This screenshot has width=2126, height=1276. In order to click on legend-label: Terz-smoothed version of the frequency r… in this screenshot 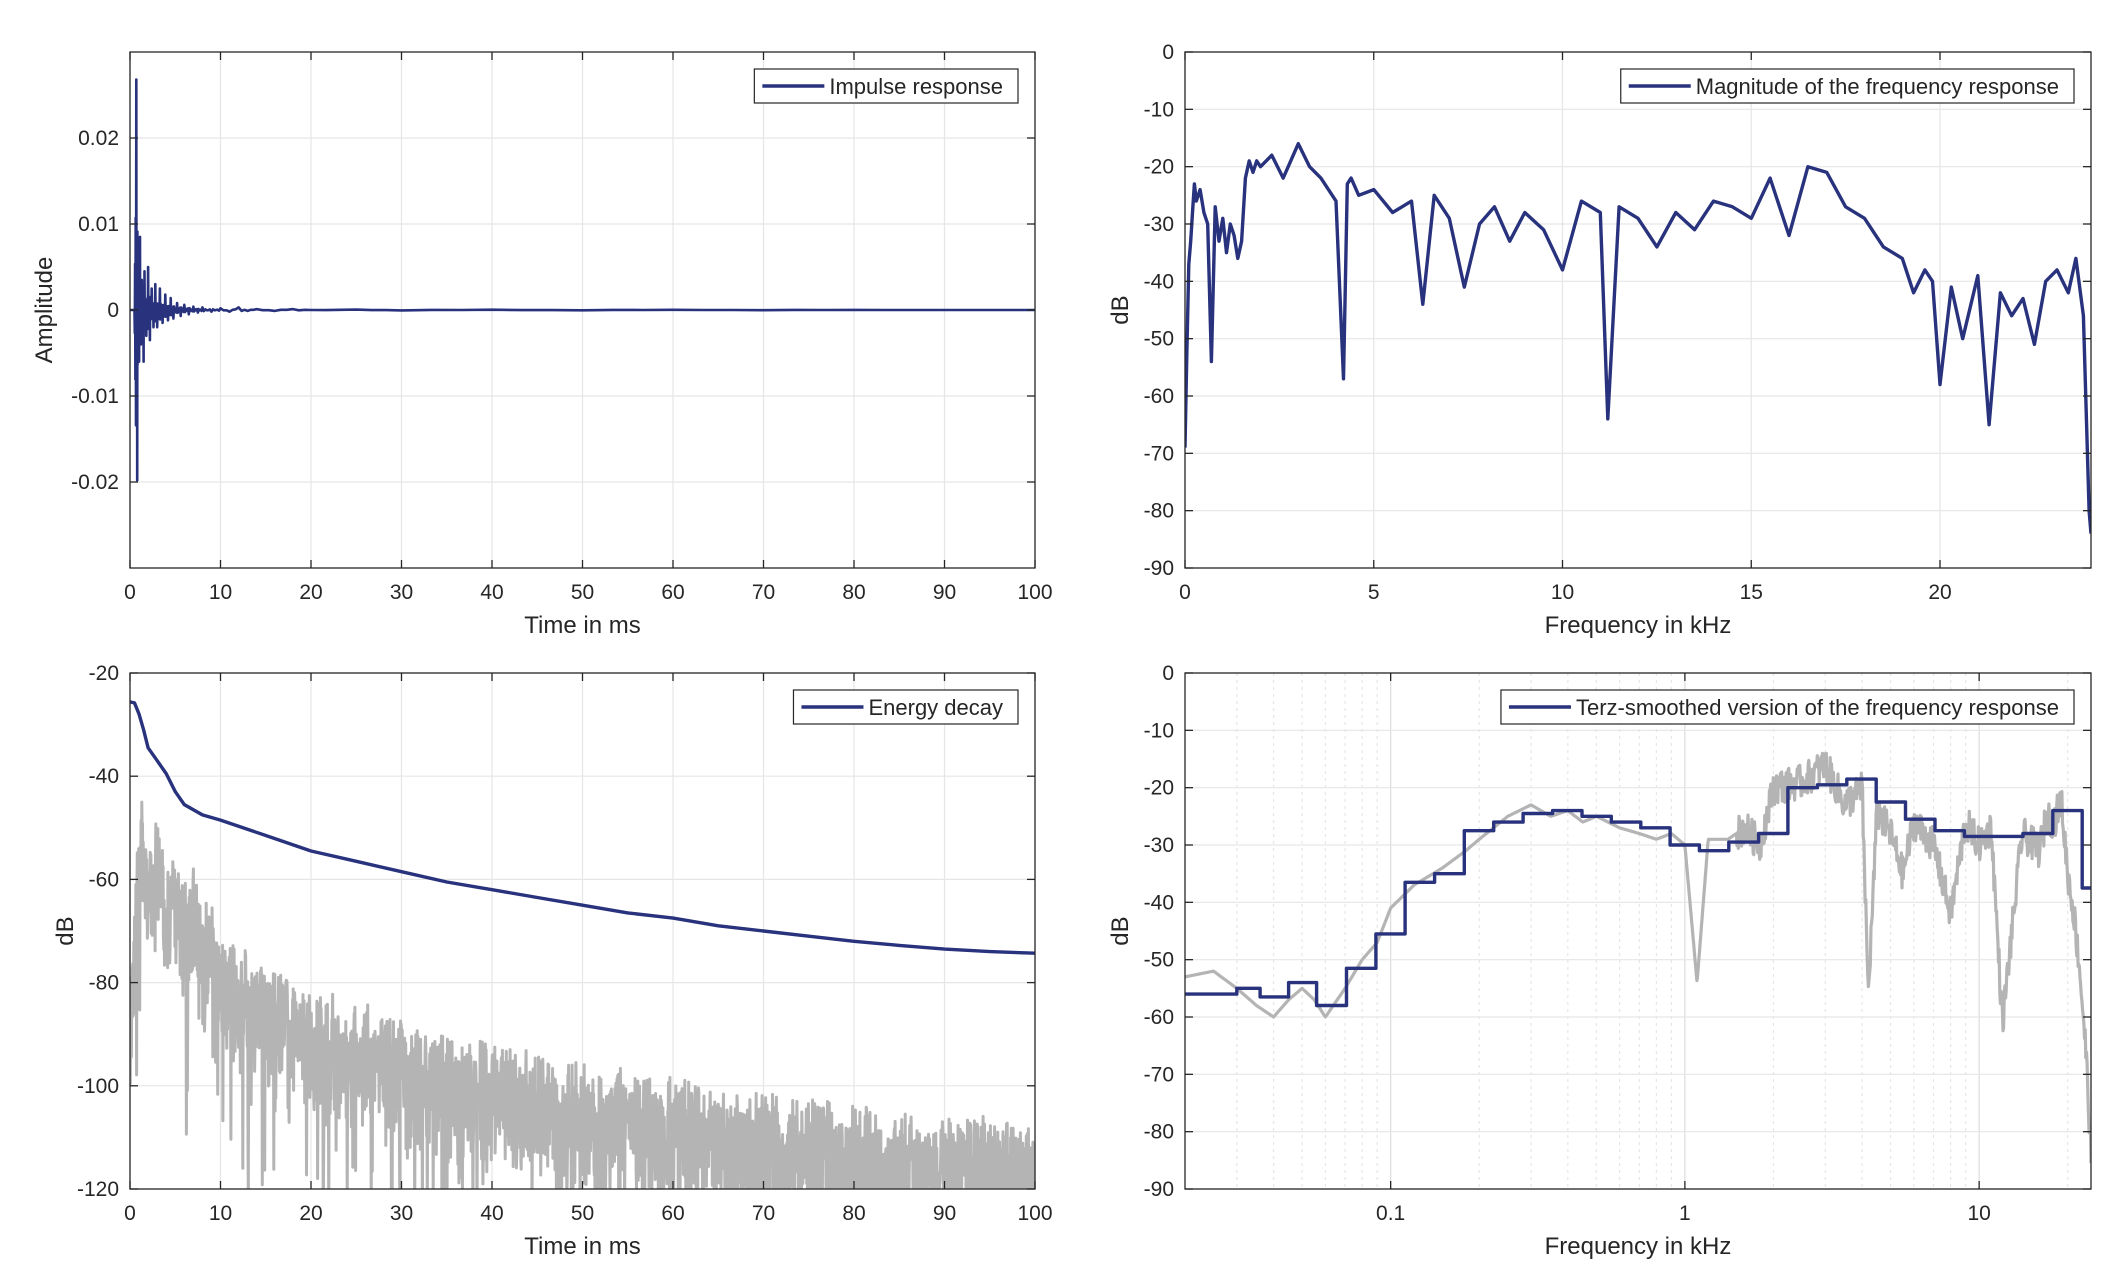, I will do `click(1817, 707)`.